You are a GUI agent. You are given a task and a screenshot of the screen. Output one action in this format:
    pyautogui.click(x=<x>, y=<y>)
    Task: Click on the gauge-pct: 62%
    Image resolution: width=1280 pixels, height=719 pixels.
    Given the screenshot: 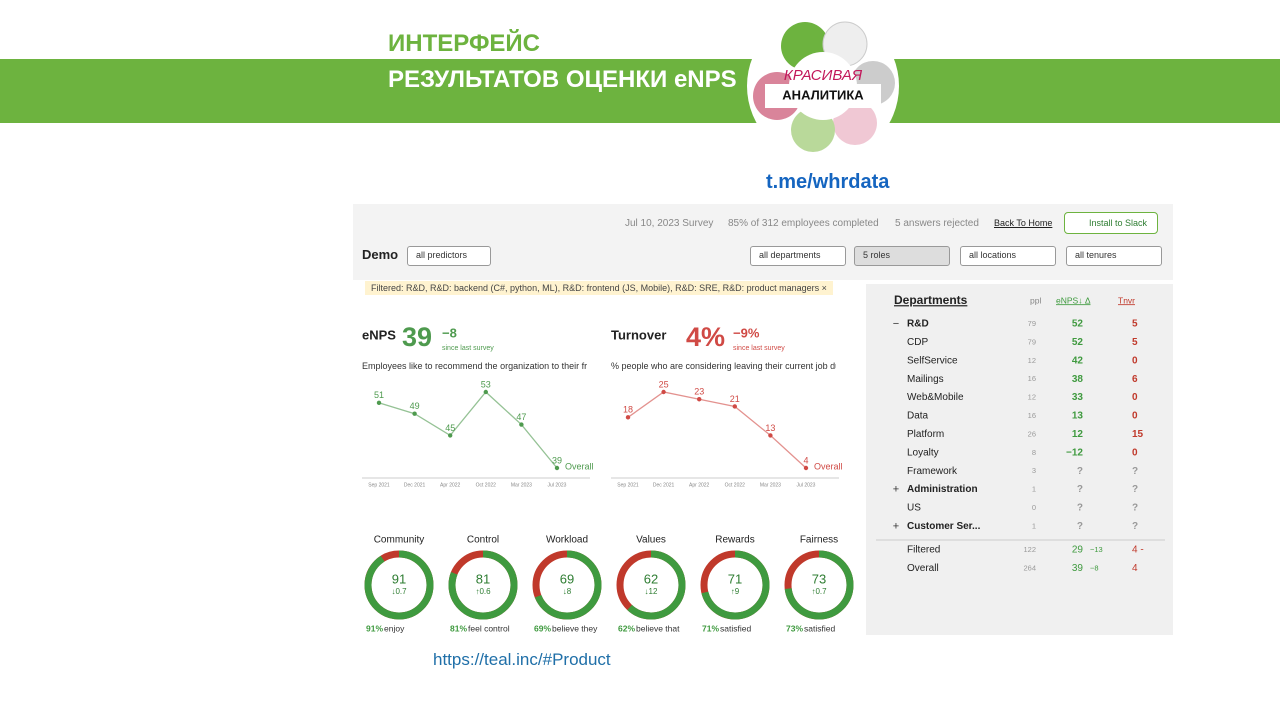 What is the action you would take?
    pyautogui.click(x=626, y=628)
    